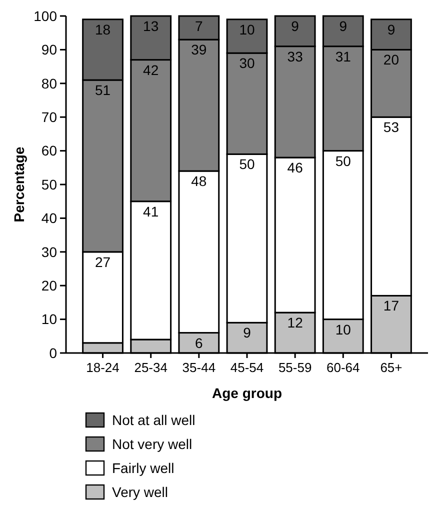 The height and width of the screenshot is (531, 446). Describe the element at coordinates (151, 367) in the screenshot. I see `x-tick-label: 25-34` at that location.